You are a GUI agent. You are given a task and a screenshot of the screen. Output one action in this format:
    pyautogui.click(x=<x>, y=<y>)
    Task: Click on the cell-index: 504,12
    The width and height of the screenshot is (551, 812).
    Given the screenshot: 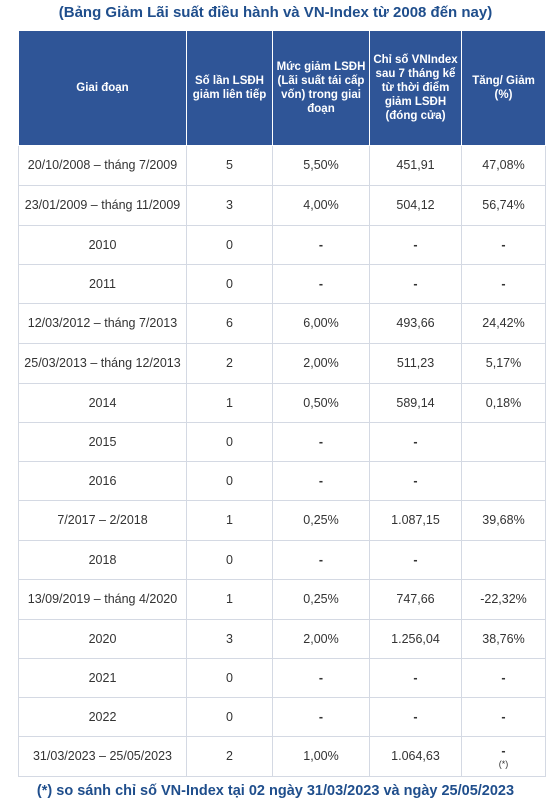 What is the action you would take?
    pyautogui.click(x=415, y=205)
    